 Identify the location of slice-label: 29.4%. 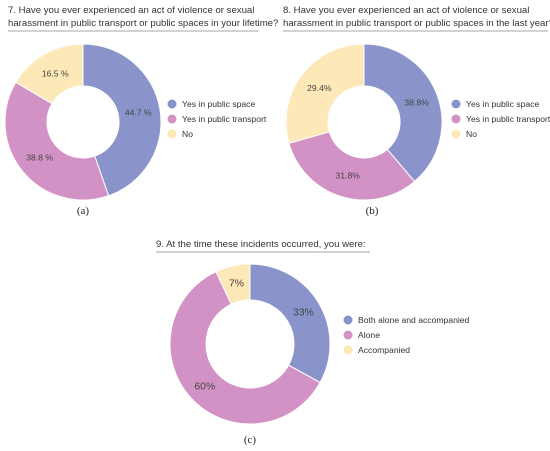
(319, 88).